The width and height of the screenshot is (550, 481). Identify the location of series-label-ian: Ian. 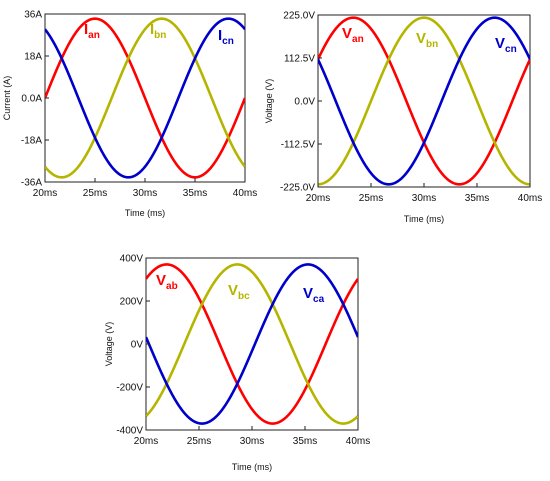
(92, 31).